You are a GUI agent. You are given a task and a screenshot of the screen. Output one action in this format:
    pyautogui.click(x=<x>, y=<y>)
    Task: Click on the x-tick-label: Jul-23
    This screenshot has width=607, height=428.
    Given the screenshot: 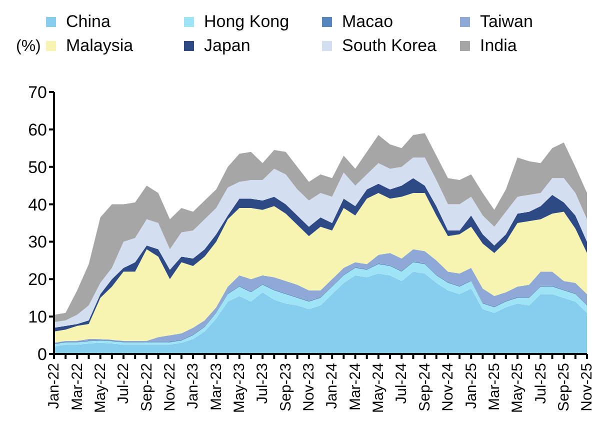 What is the action you would take?
    pyautogui.click(x=263, y=383)
    